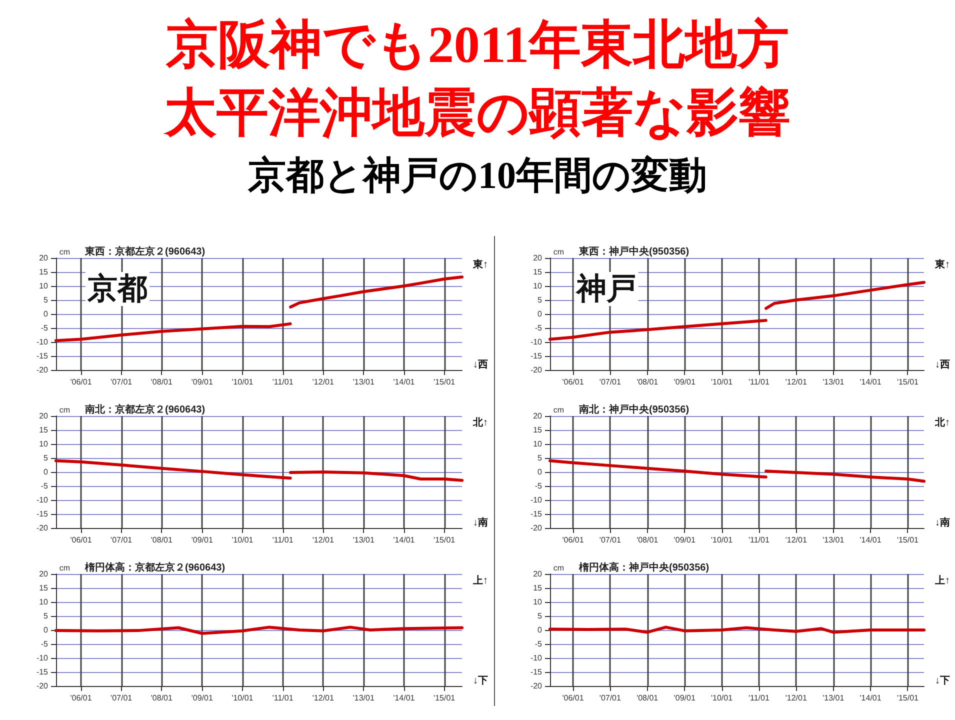  What do you see at coordinates (117, 289) in the screenshot?
I see `annotation: 京都` at bounding box center [117, 289].